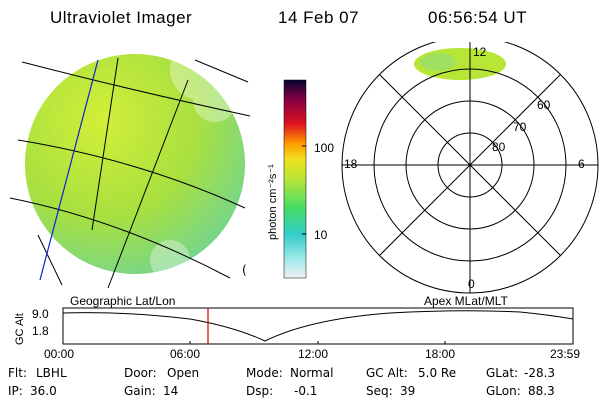 The height and width of the screenshot is (400, 600). What do you see at coordinates (466, 301) in the screenshot?
I see `apex-title: Apex MLat/MLT` at bounding box center [466, 301].